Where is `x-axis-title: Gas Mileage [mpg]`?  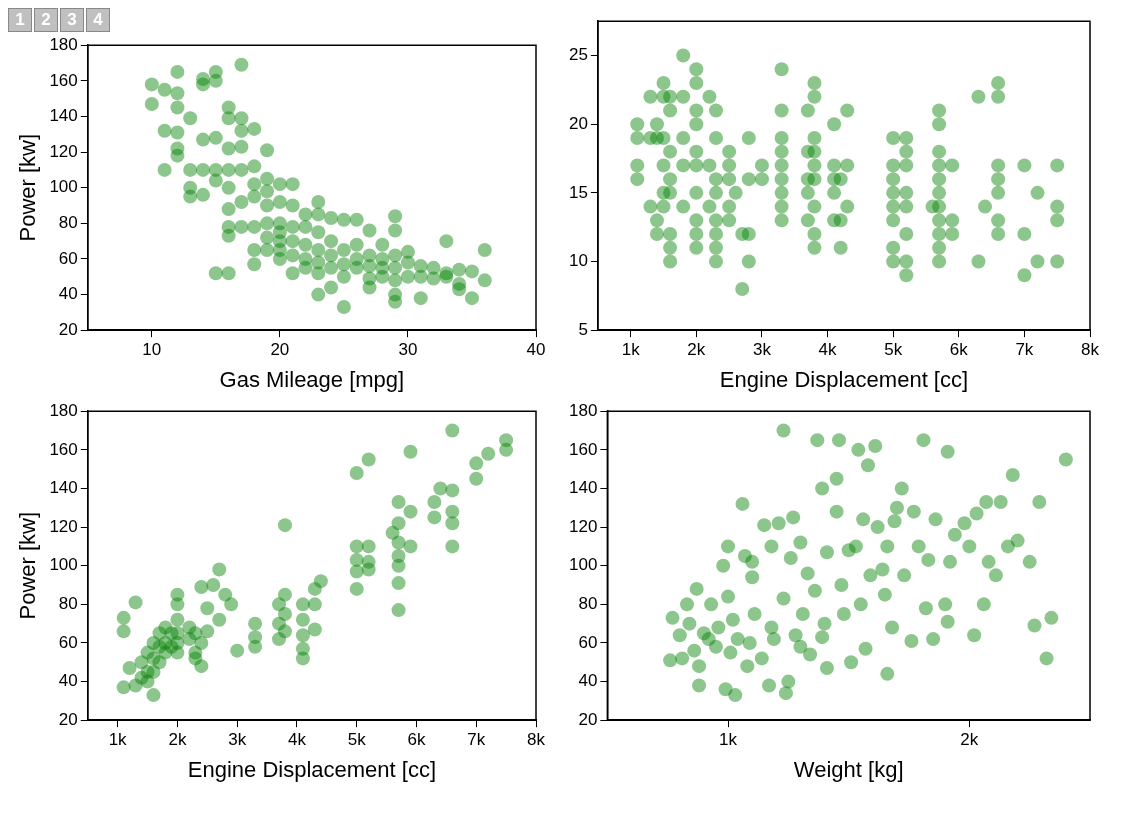 x-axis-title: Gas Mileage [mpg] is located at coordinates (312, 379).